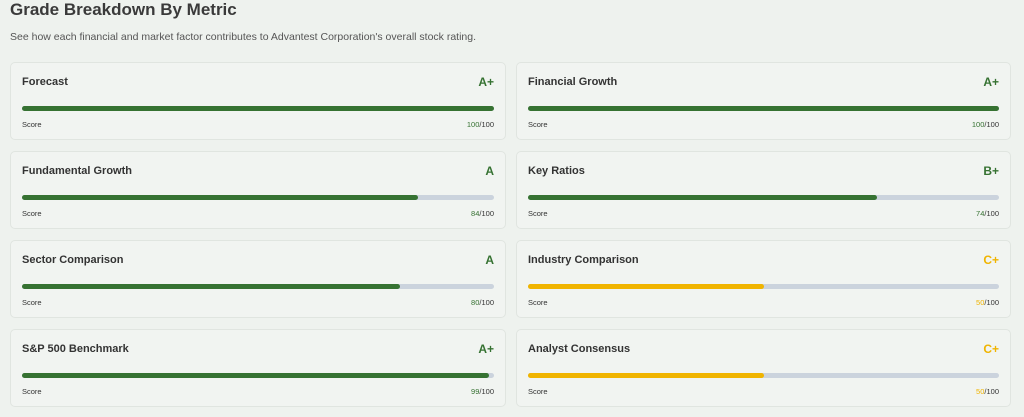 The height and width of the screenshot is (417, 1024). What do you see at coordinates (573, 82) in the screenshot?
I see `metric-label: Financial Growth` at bounding box center [573, 82].